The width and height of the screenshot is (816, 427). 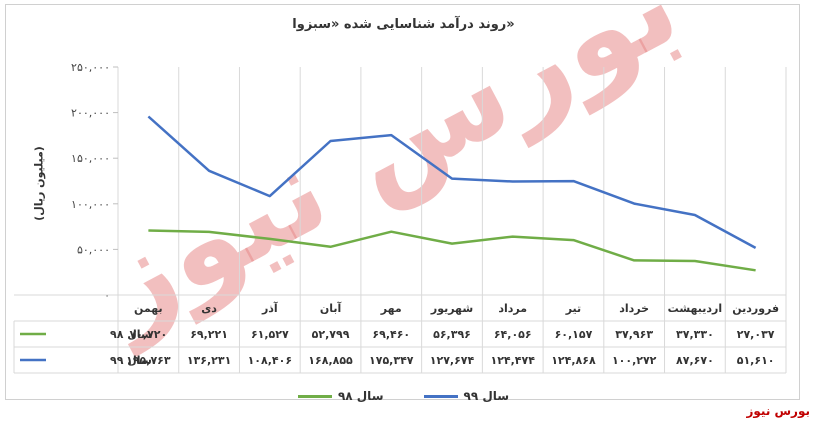 What do you see at coordinates (330, 360) in the screenshot?
I see `data-label: ۱۶۸,۸۵۵` at bounding box center [330, 360].